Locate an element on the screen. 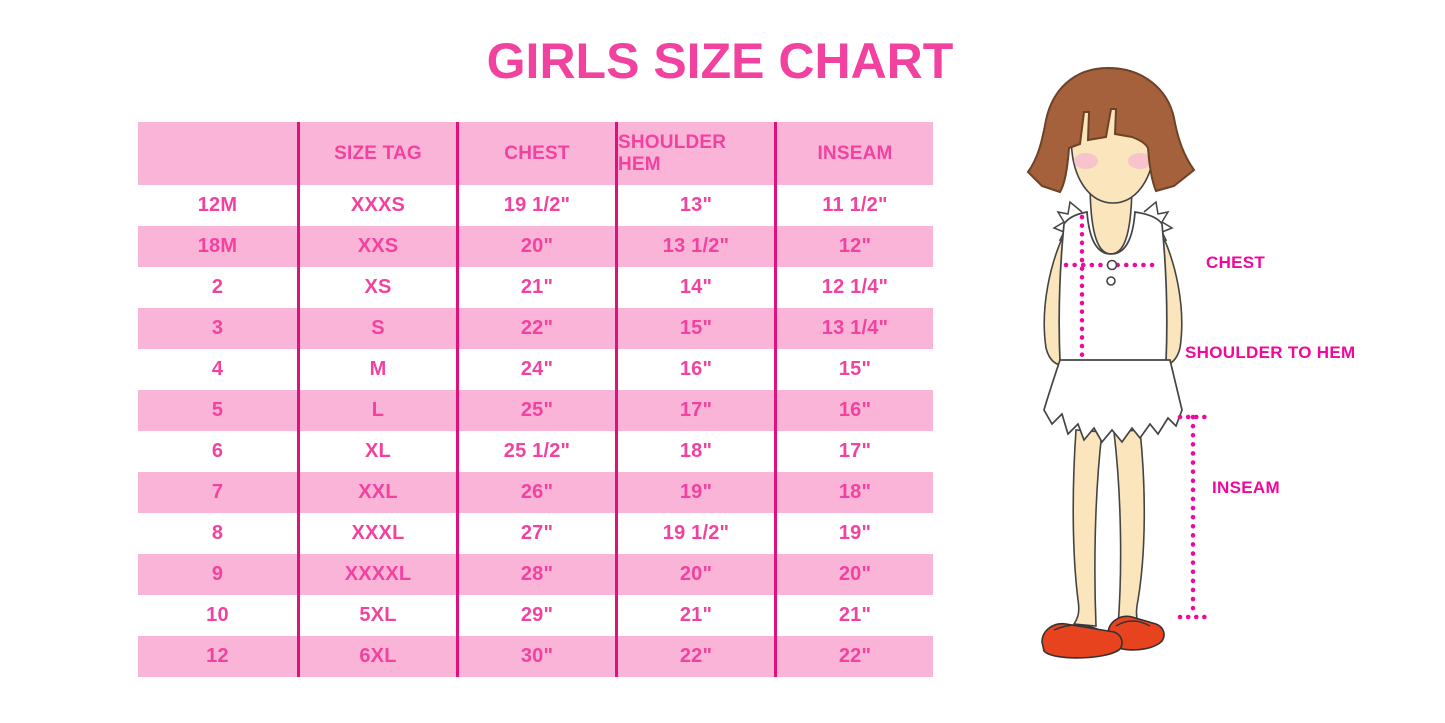 The height and width of the screenshot is (723, 1445). table-cell: M is located at coordinates (376, 369).